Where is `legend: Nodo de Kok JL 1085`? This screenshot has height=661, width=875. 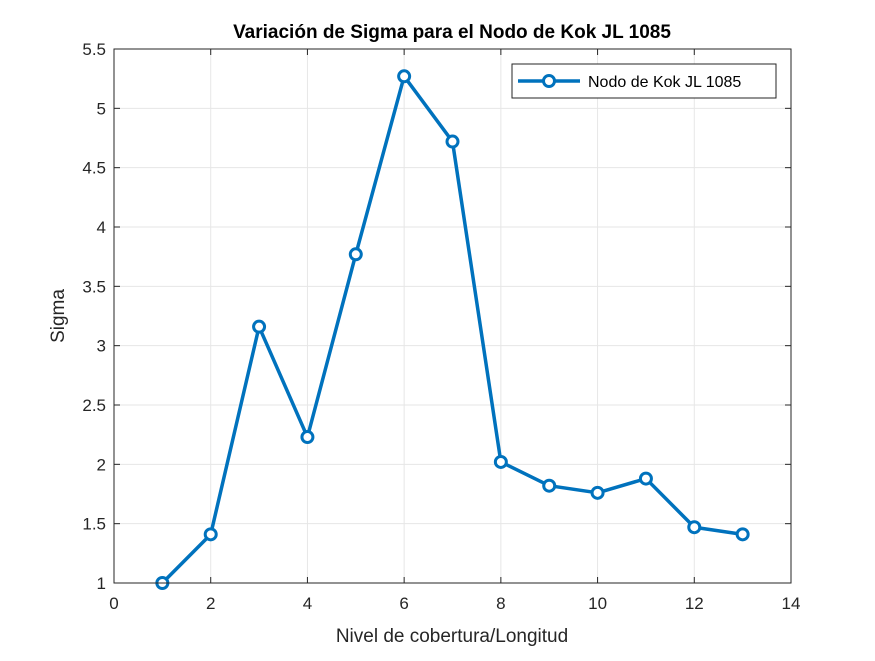
legend: Nodo de Kok JL 1085 is located at coordinates (644, 81).